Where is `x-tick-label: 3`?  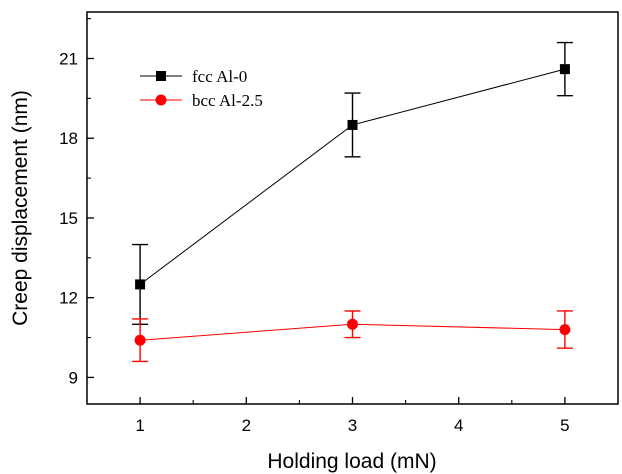 x-tick-label: 3 is located at coordinates (352, 425).